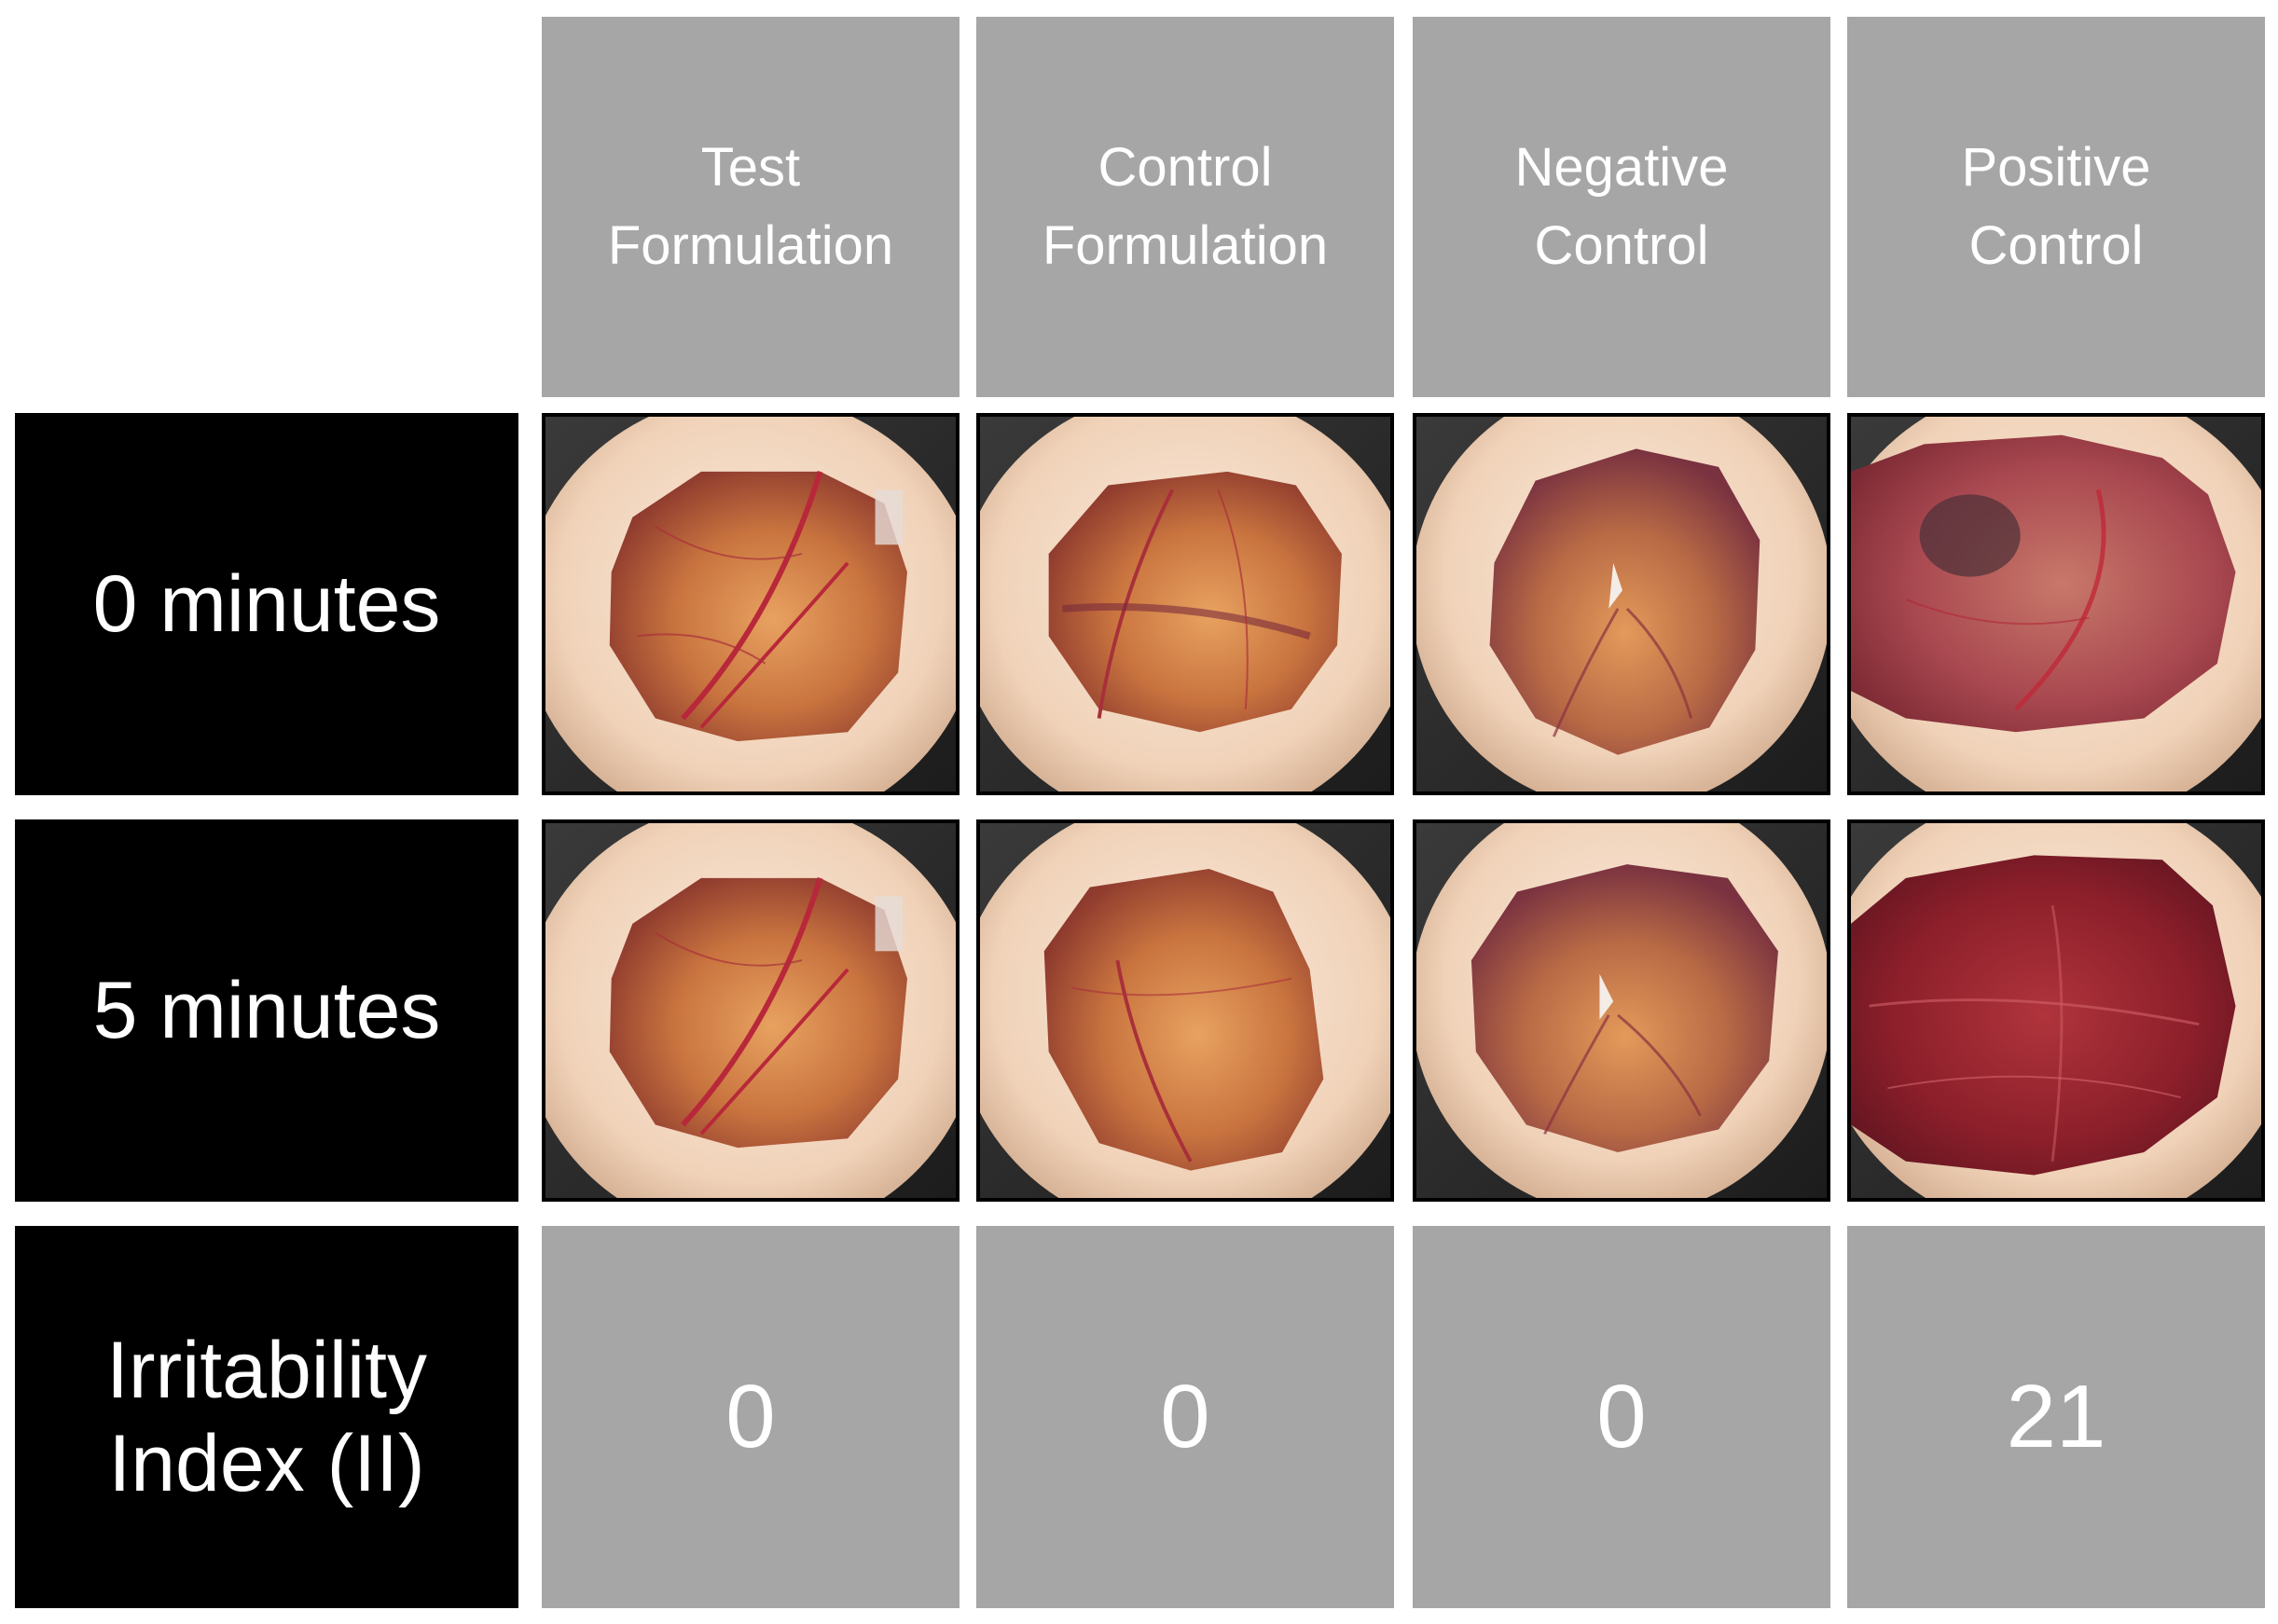  What do you see at coordinates (1621, 604) in the screenshot?
I see `egg-photo-negative-0min` at bounding box center [1621, 604].